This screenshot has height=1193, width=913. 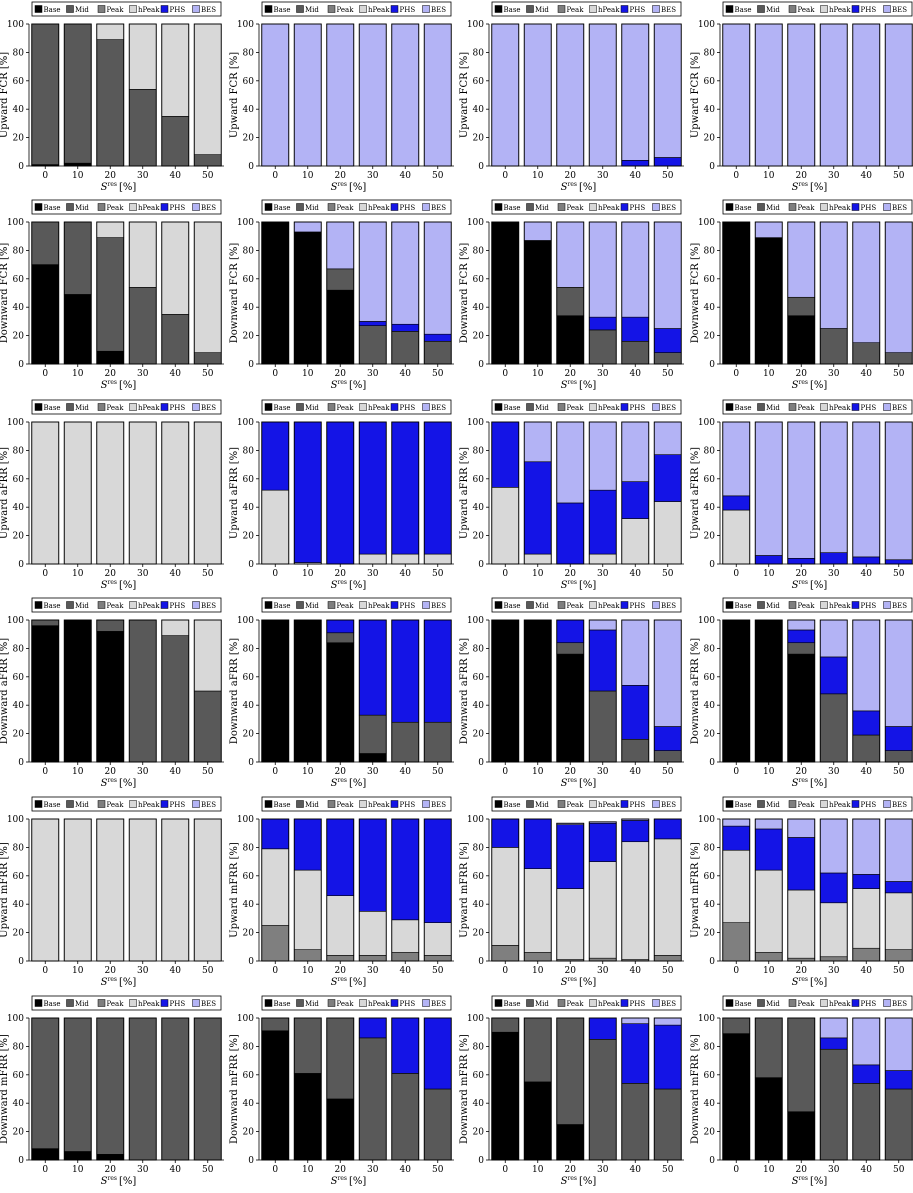 What do you see at coordinates (464, 691) in the screenshot?
I see `y-axis-label: Downward aFRR [%]` at bounding box center [464, 691].